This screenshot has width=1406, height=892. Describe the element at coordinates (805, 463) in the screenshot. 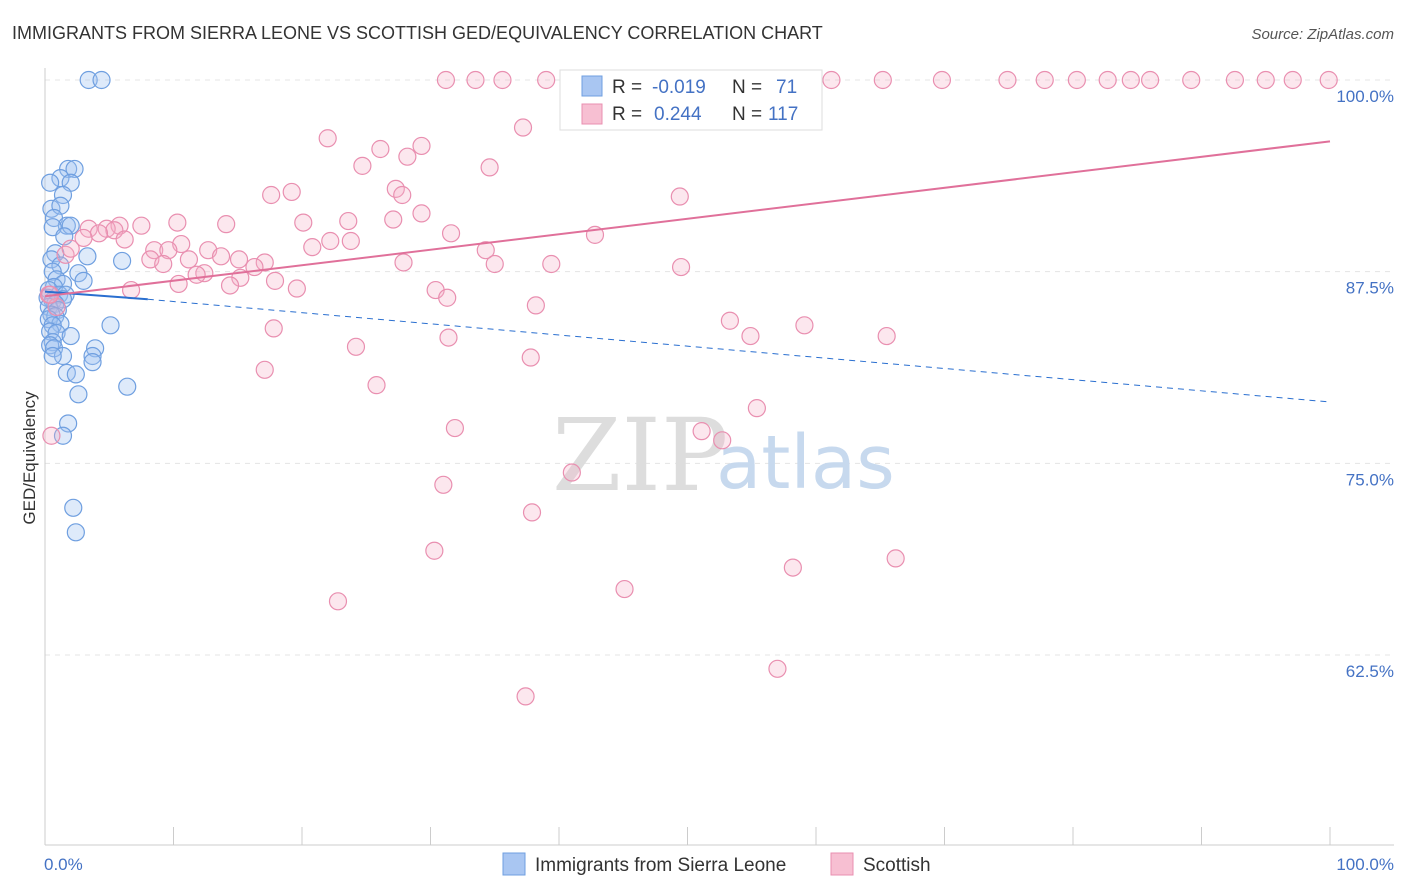

I see `watermark-atlas: atlas` at that location.